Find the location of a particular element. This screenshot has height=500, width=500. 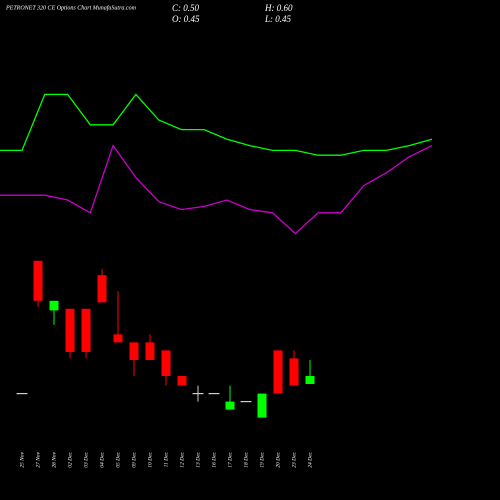

date-label: 02 Dec is located at coordinates (70, 459).